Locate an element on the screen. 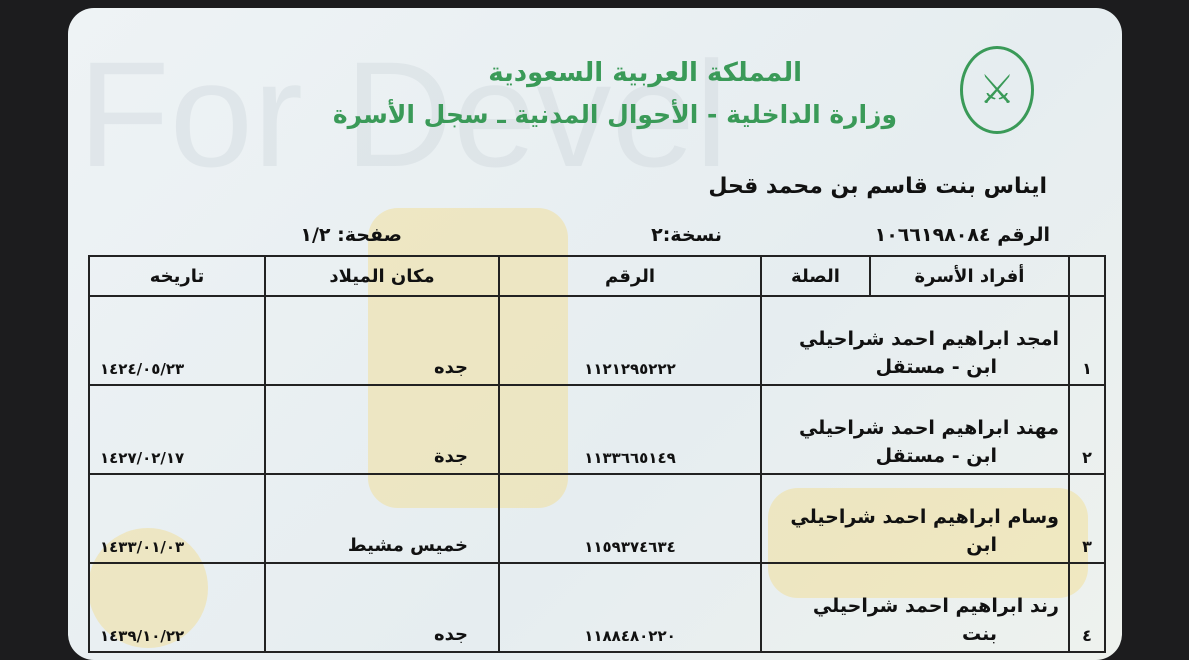 This screenshot has height=660, width=1189. copy-number: نسخة:٢ is located at coordinates (686, 235).